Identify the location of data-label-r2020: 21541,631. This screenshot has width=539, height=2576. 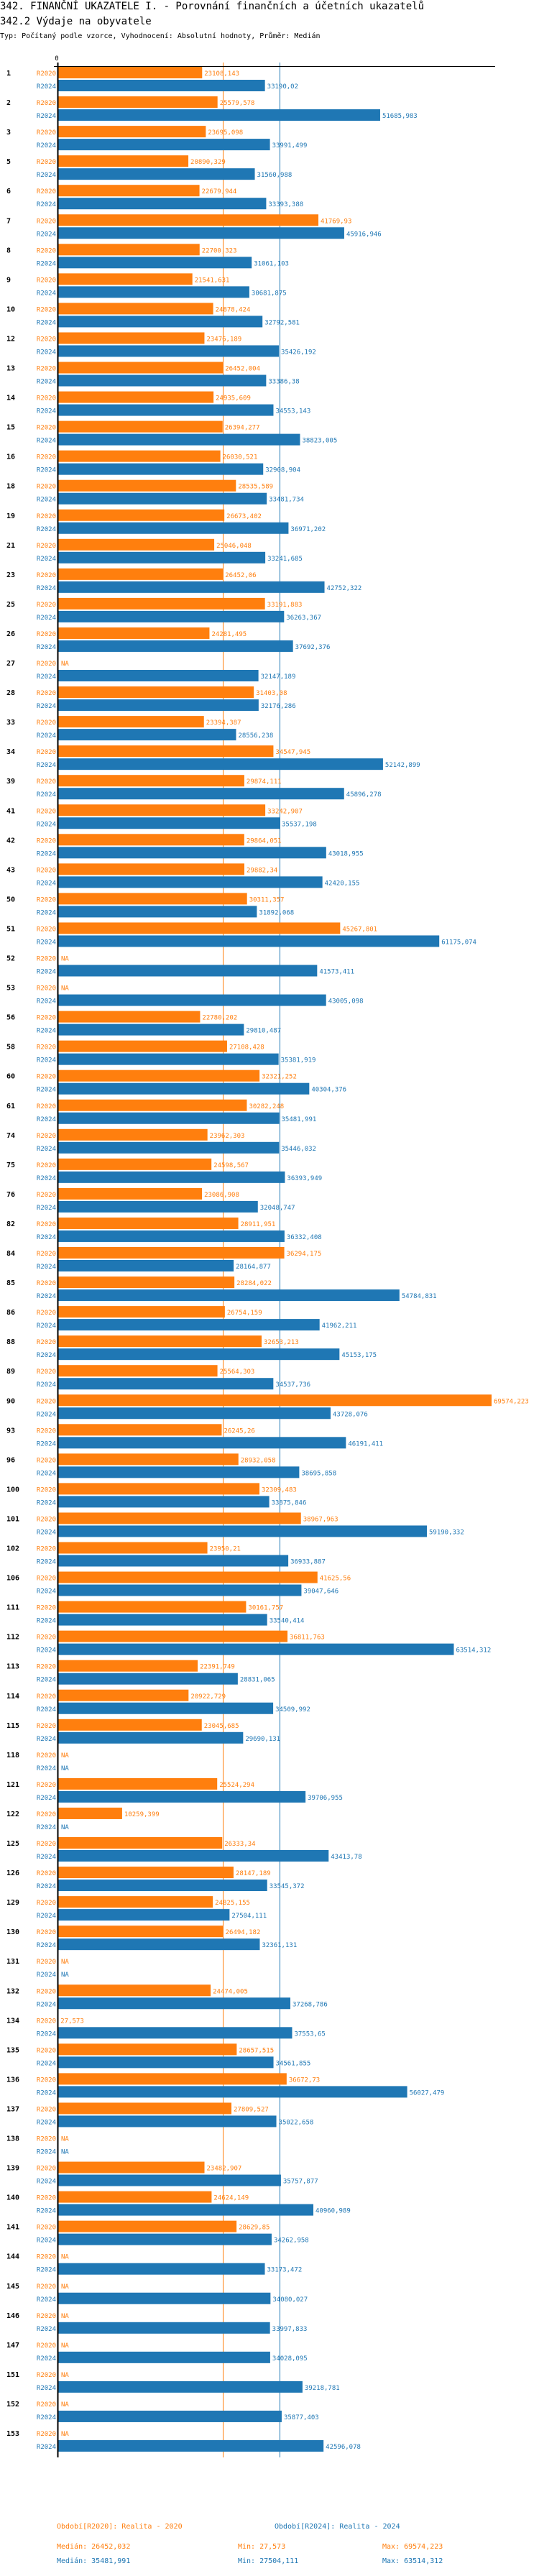
(213, 280).